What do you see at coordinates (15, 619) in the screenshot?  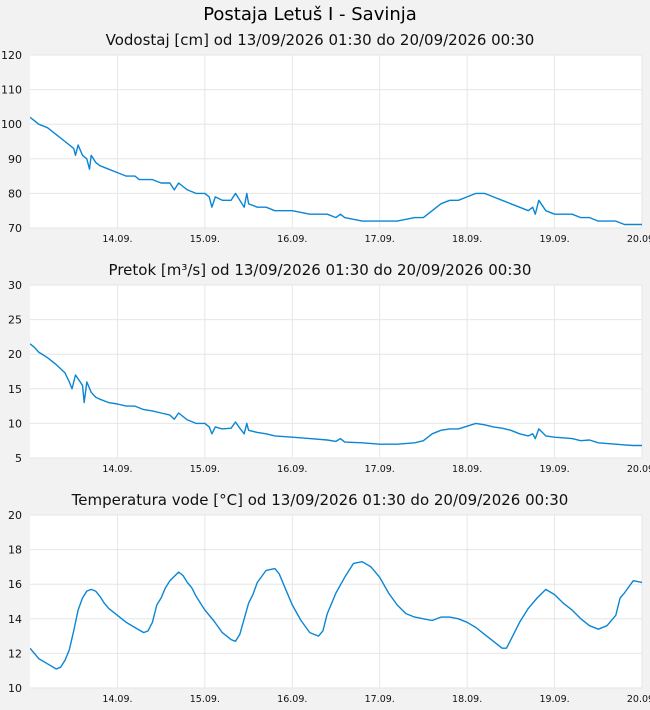 I see `y-tick-label: 14` at bounding box center [15, 619].